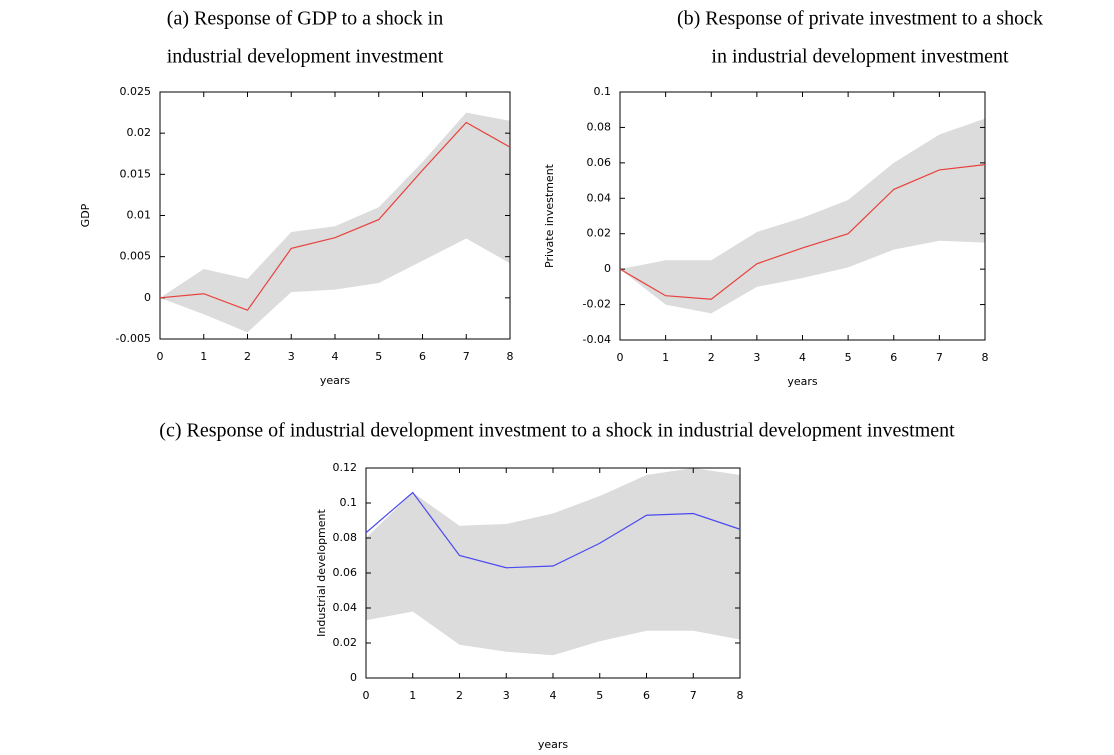  I want to click on y-tick-label: 0.01, so click(139, 215).